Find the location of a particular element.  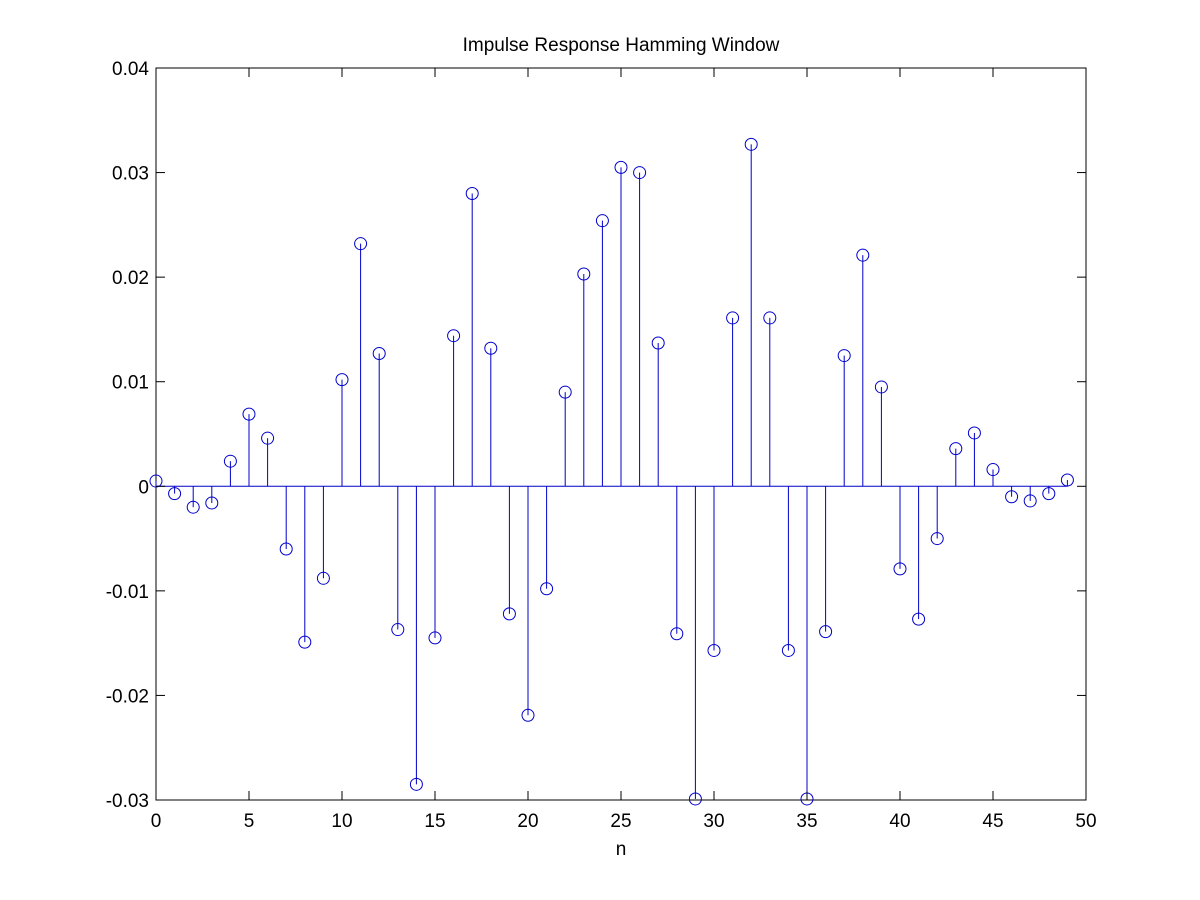

y-tick-label: -0.03 is located at coordinates (127, 801).